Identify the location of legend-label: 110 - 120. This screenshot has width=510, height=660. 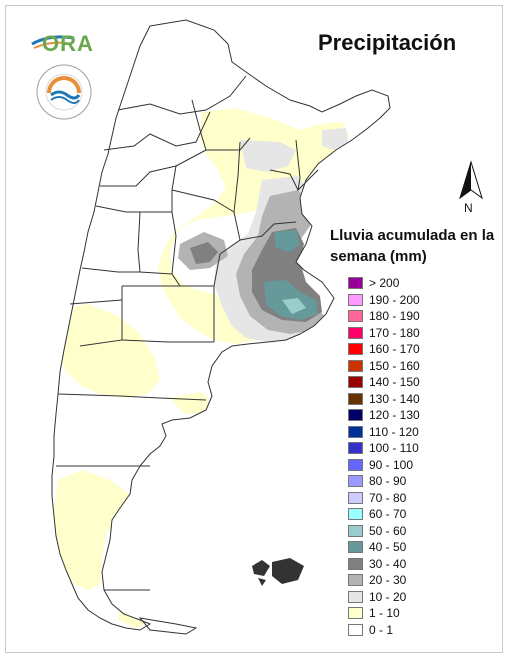
(394, 431).